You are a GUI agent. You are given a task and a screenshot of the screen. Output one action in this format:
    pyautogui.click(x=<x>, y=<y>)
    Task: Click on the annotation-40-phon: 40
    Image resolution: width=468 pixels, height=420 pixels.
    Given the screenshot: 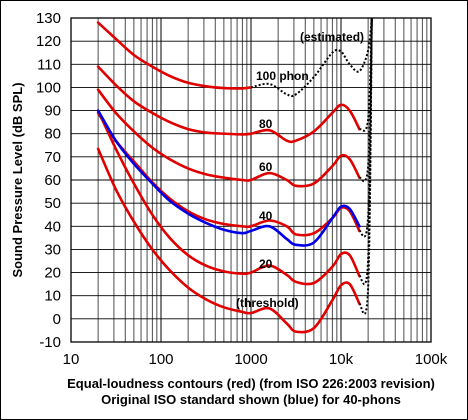 What is the action you would take?
    pyautogui.click(x=266, y=216)
    